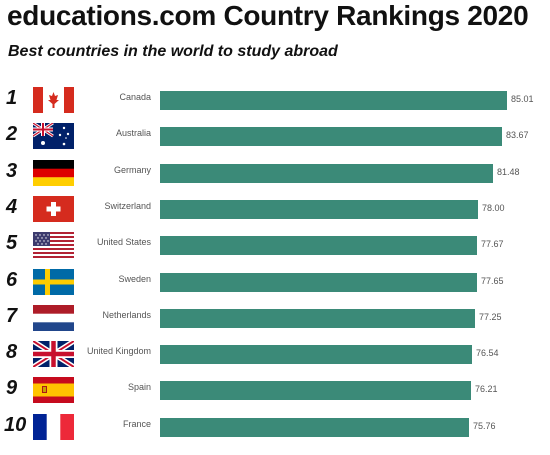 The height and width of the screenshot is (455, 550). What do you see at coordinates (12, 352) in the screenshot?
I see `rank-number: 8` at bounding box center [12, 352].